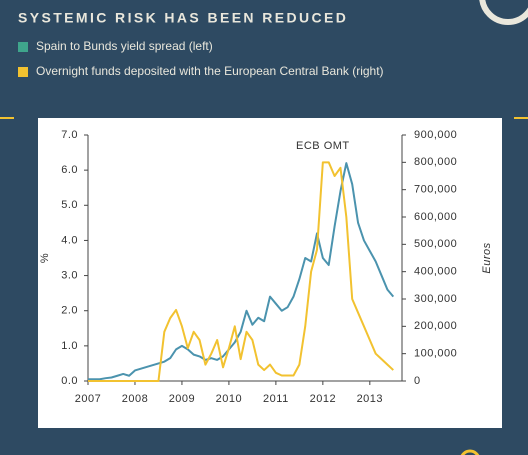 The width and height of the screenshot is (528, 455). I want to click on x-tick-label: 2007, so click(88, 399).